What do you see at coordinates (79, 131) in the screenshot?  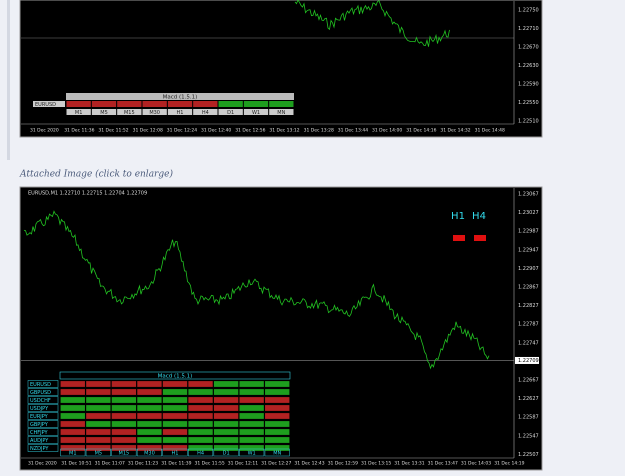 I see `time-label: 31 Dec 11:36` at bounding box center [79, 131].